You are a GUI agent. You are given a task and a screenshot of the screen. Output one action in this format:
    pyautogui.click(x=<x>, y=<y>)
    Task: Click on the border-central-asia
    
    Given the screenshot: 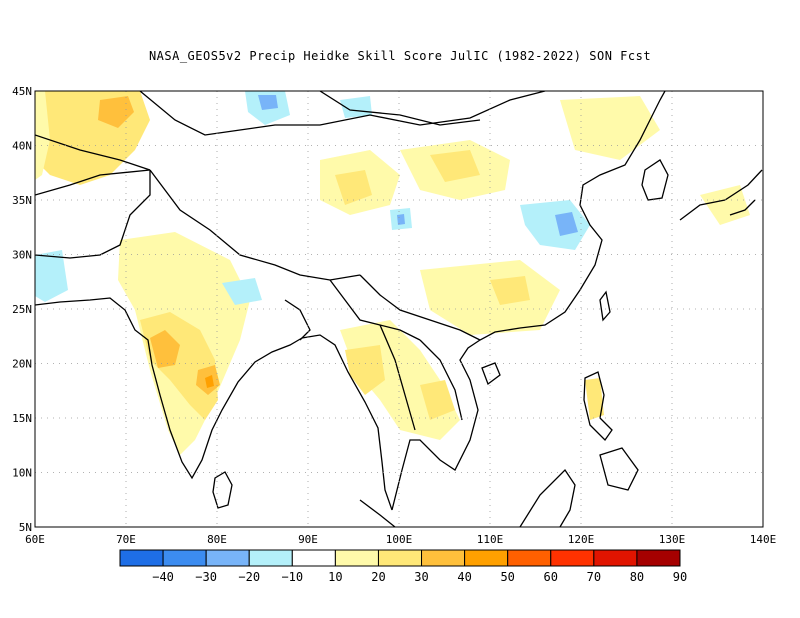 What is the action you would take?
    pyautogui.click(x=93, y=152)
    